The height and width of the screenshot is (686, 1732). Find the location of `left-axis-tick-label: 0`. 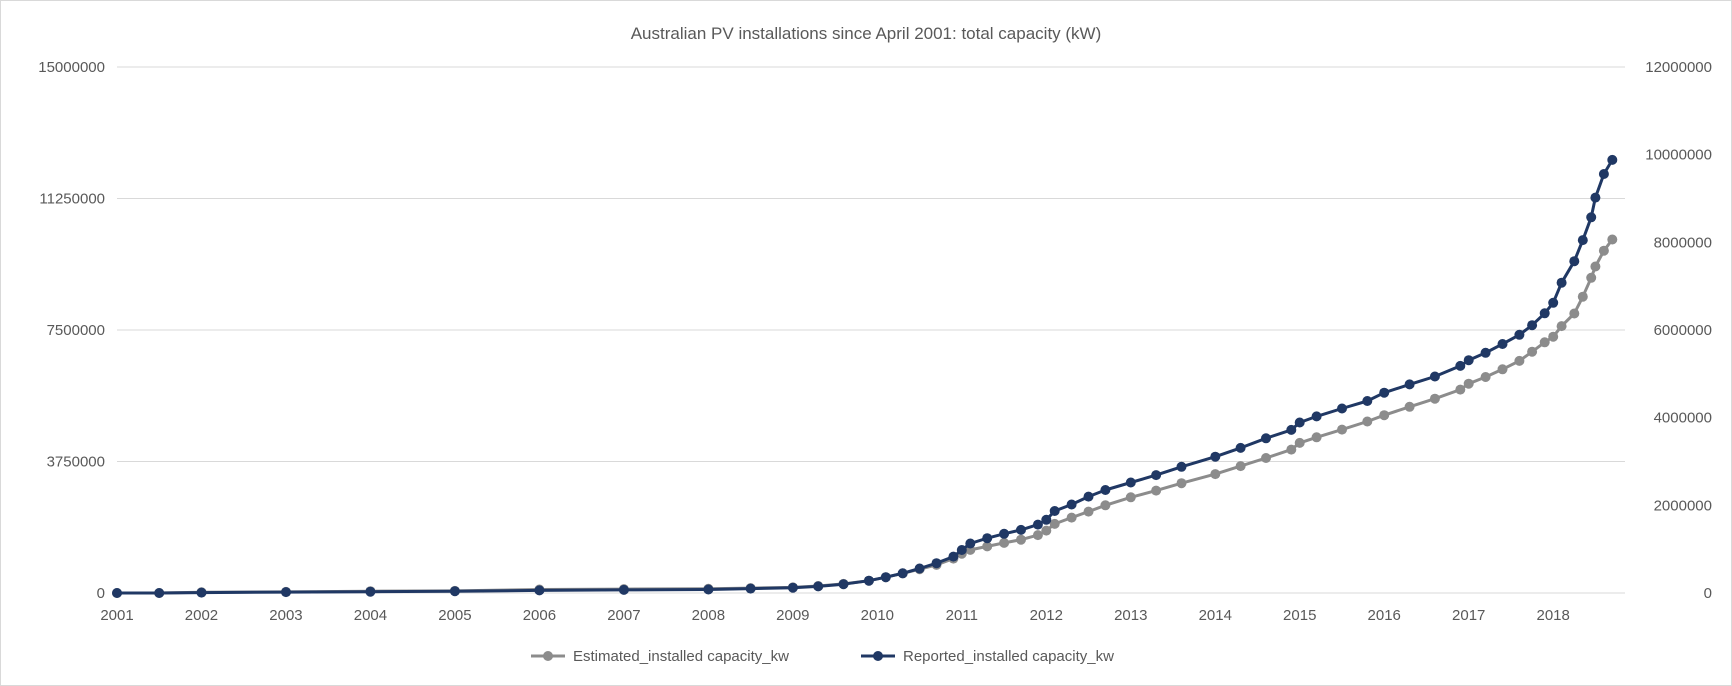

left-axis-tick-label: 0 is located at coordinates (101, 593).